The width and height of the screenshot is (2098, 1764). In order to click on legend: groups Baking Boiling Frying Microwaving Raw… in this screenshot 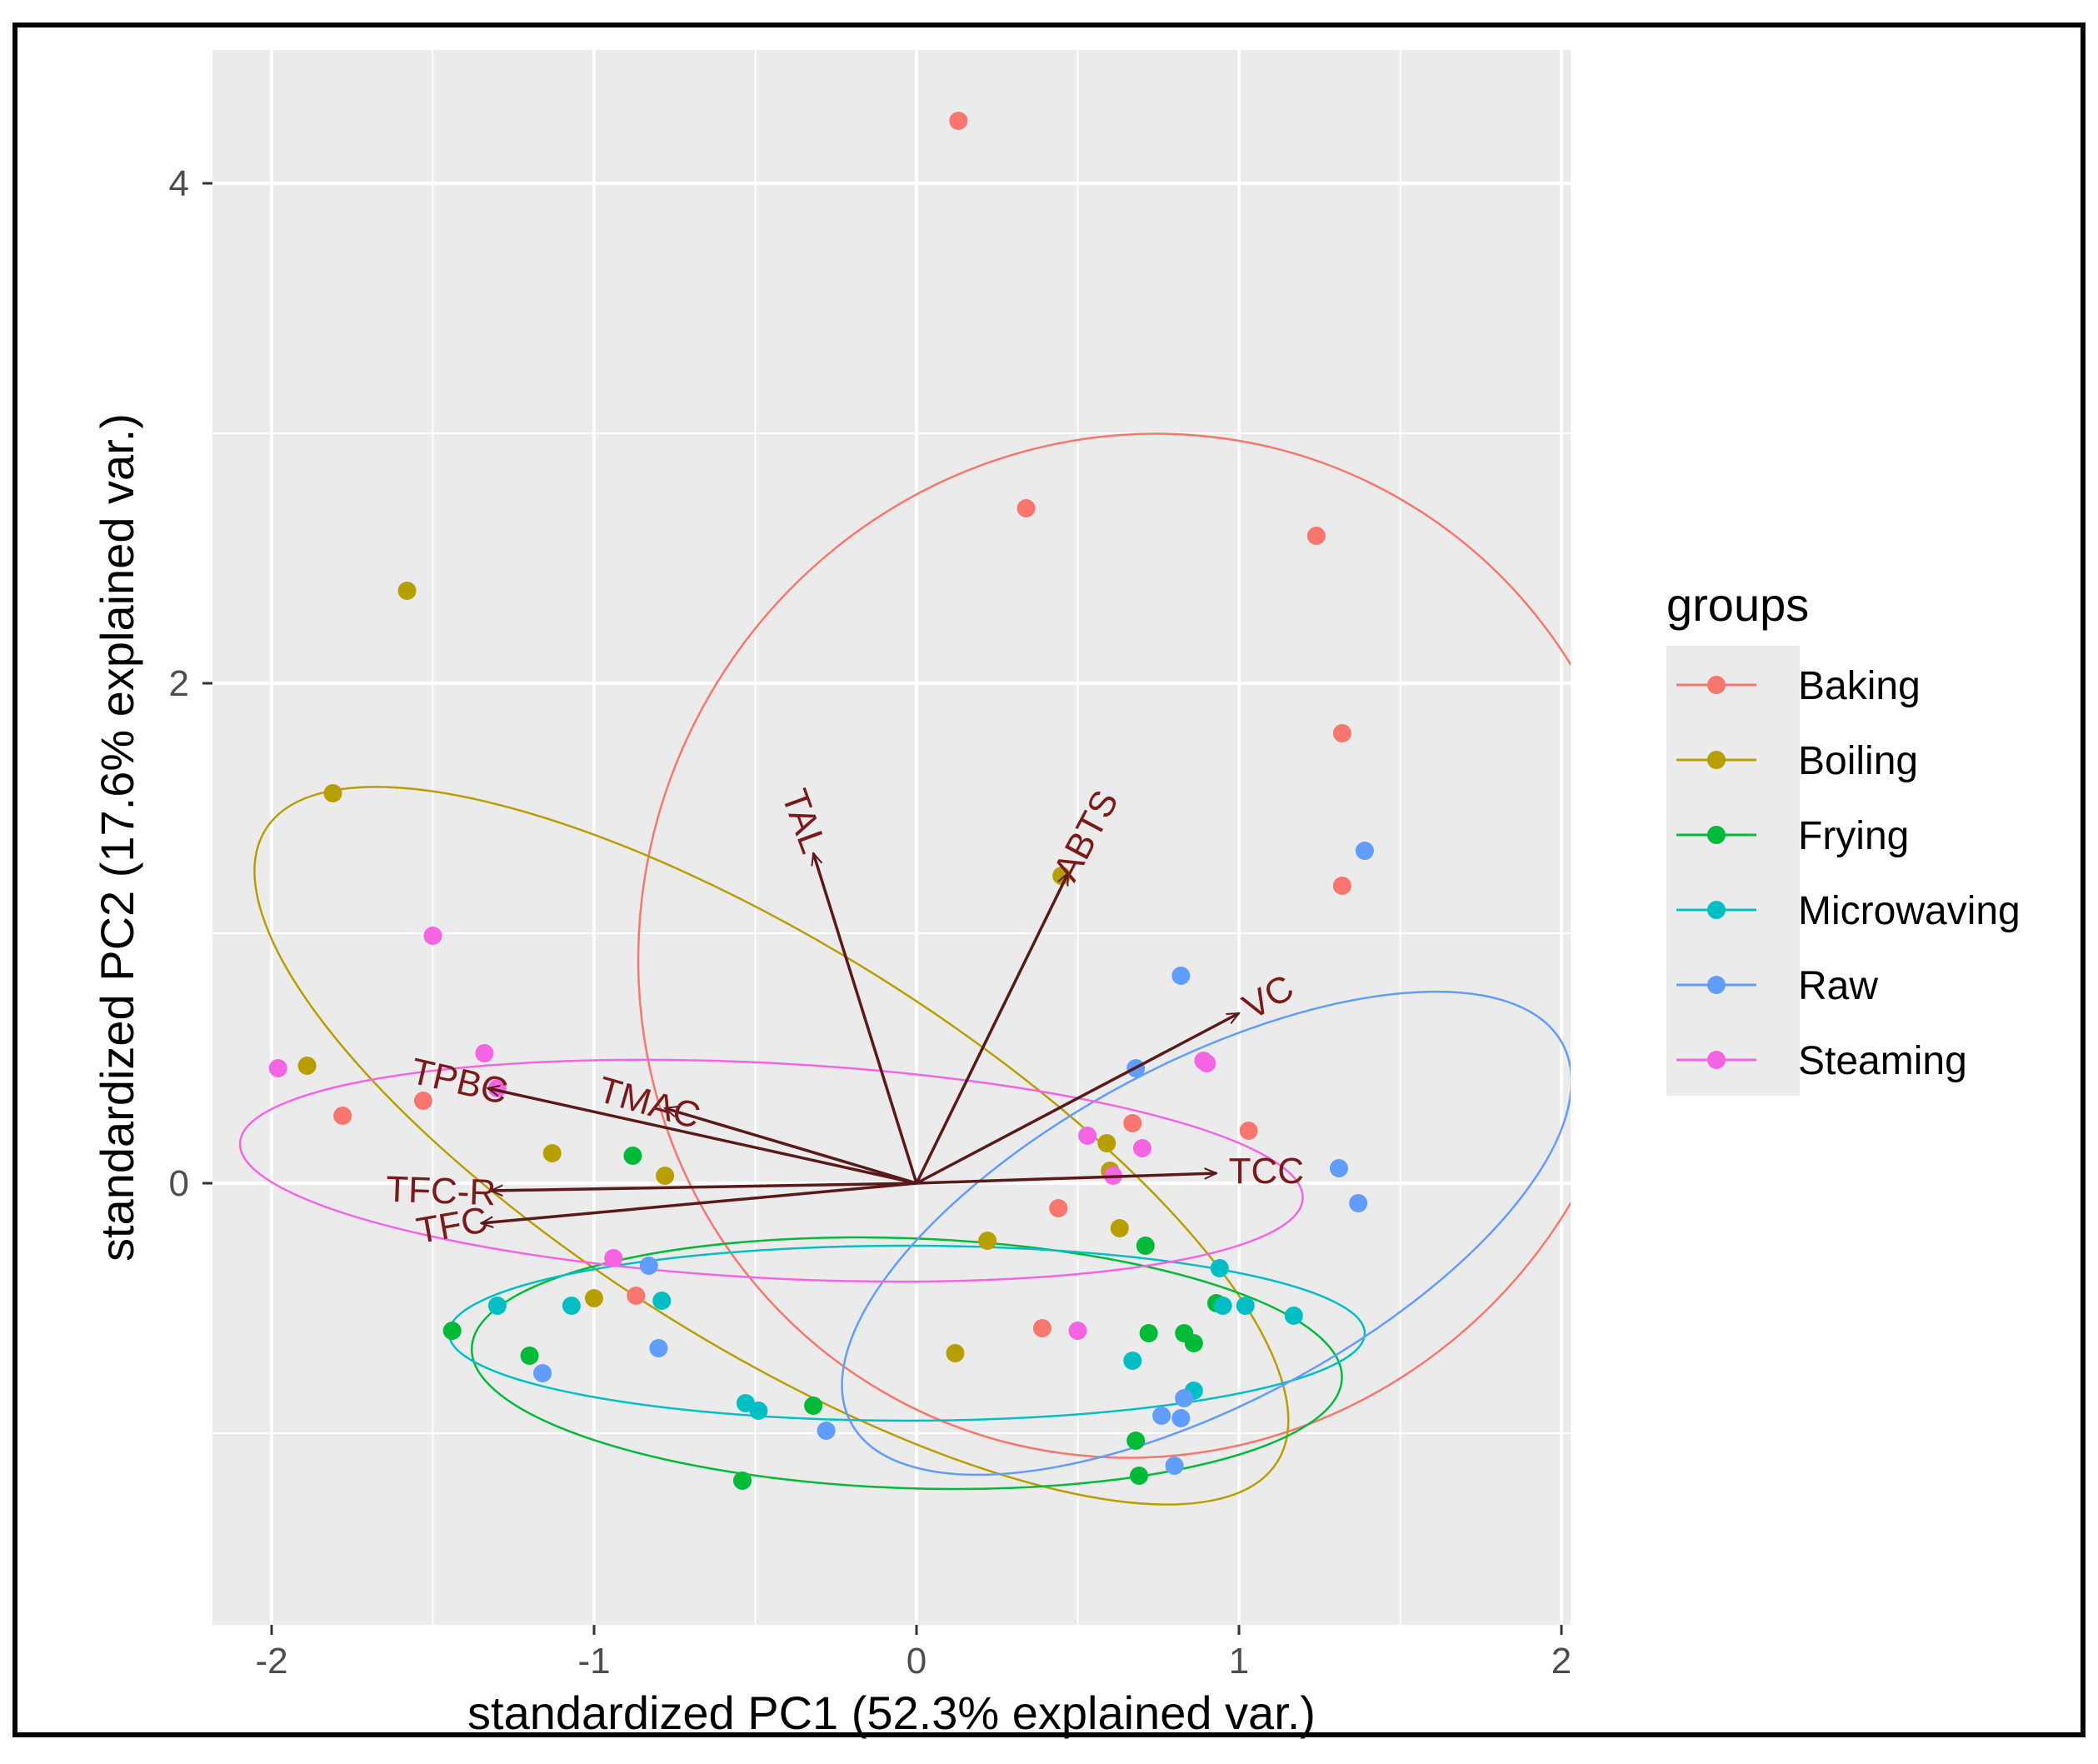, I will do `click(1843, 837)`.